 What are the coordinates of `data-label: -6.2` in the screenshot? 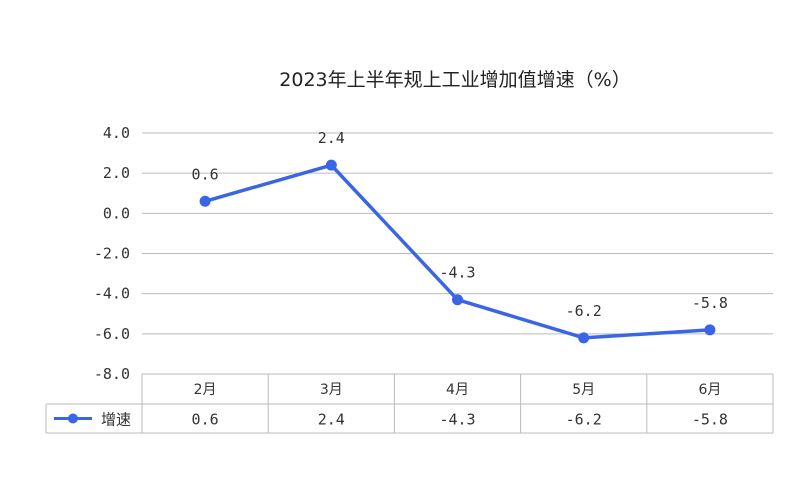 It's located at (584, 311).